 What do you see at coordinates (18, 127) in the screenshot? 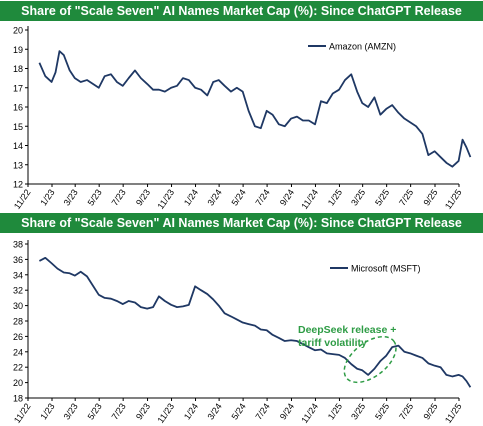
I see `y-tick-label: 15` at bounding box center [18, 127].